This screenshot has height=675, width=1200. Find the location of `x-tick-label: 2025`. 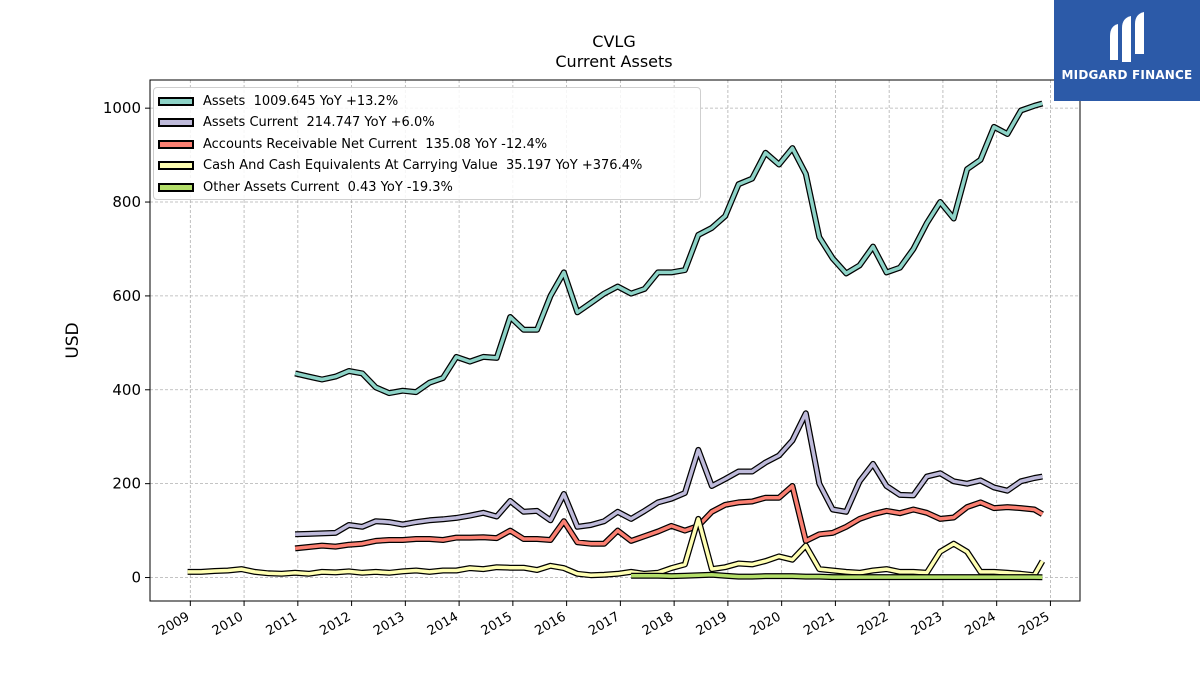

x-tick-label: 2025 is located at coordinates (1034, 624).